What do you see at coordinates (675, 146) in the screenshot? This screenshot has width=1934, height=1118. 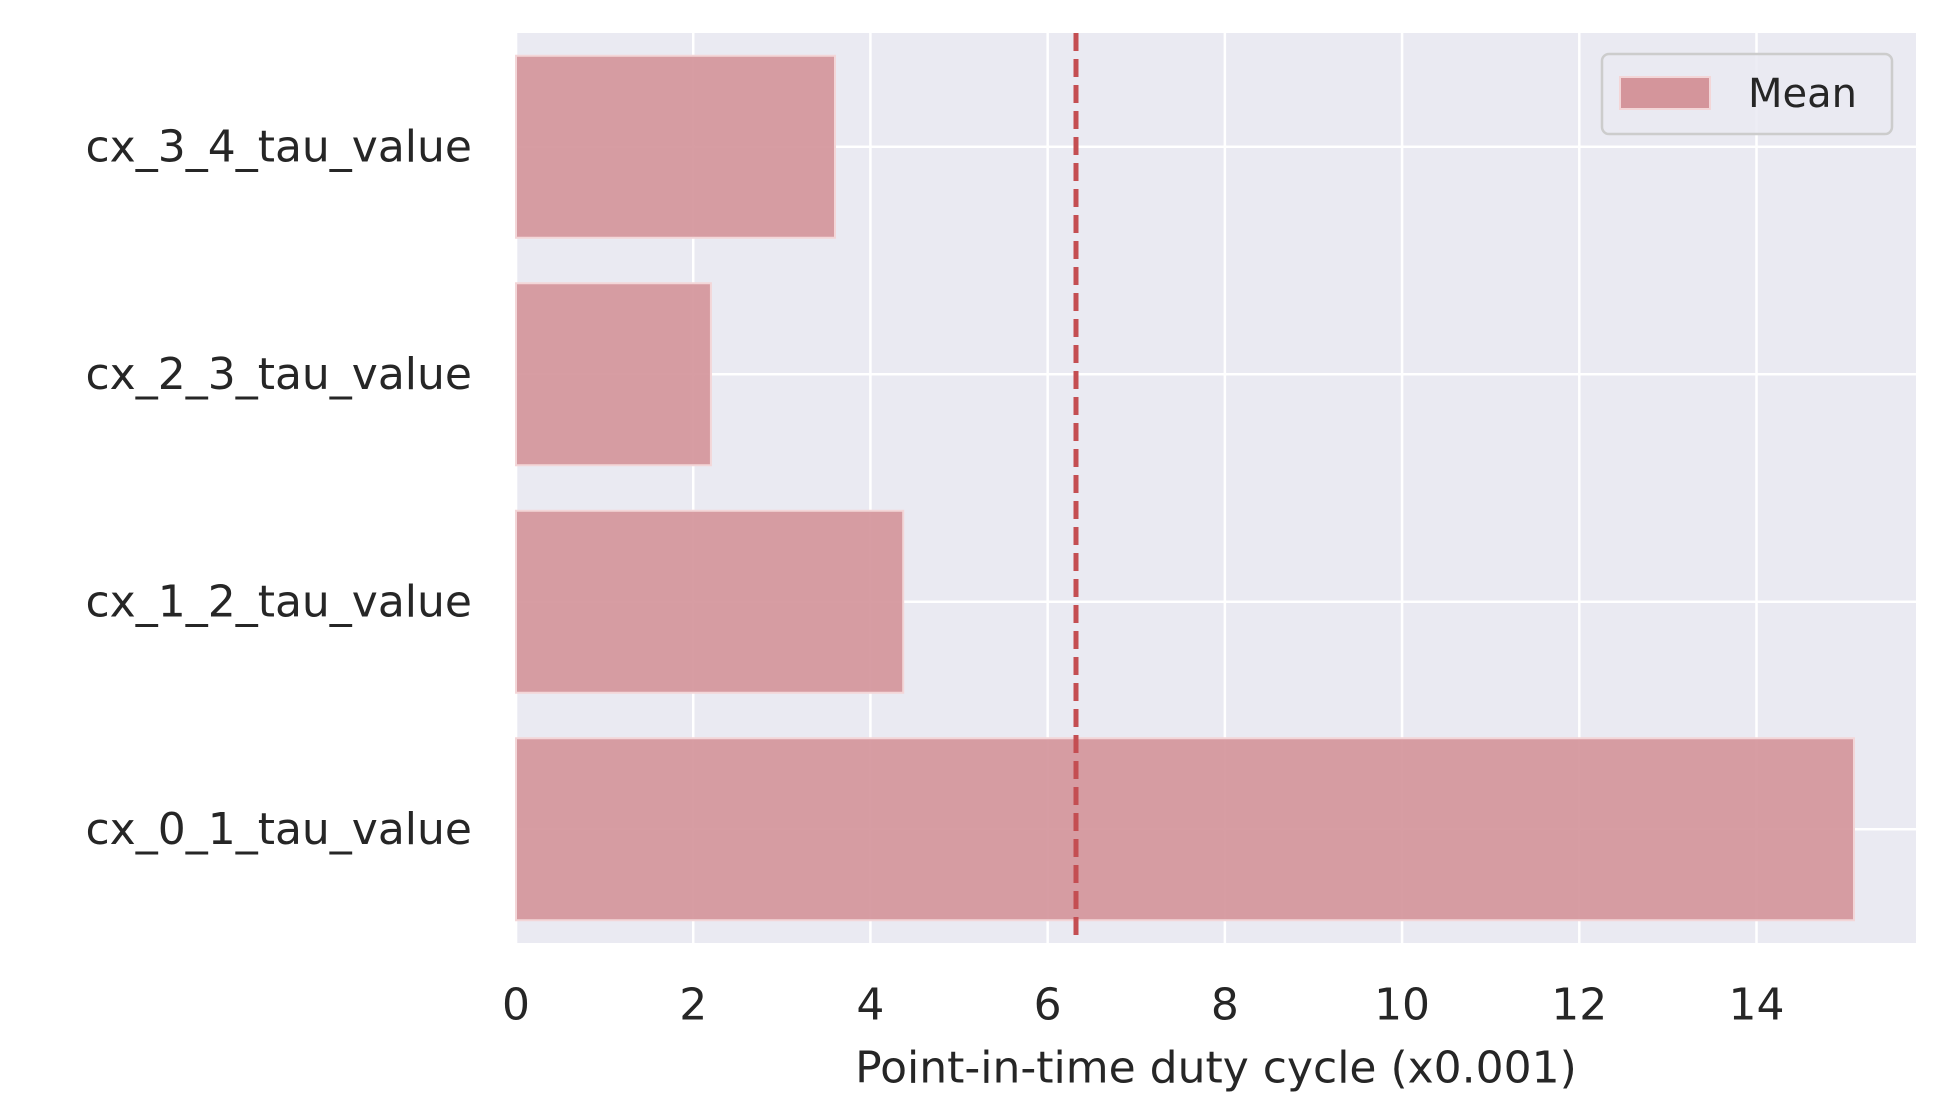 I see `bar-cx_3_4_tau_value` at bounding box center [675, 146].